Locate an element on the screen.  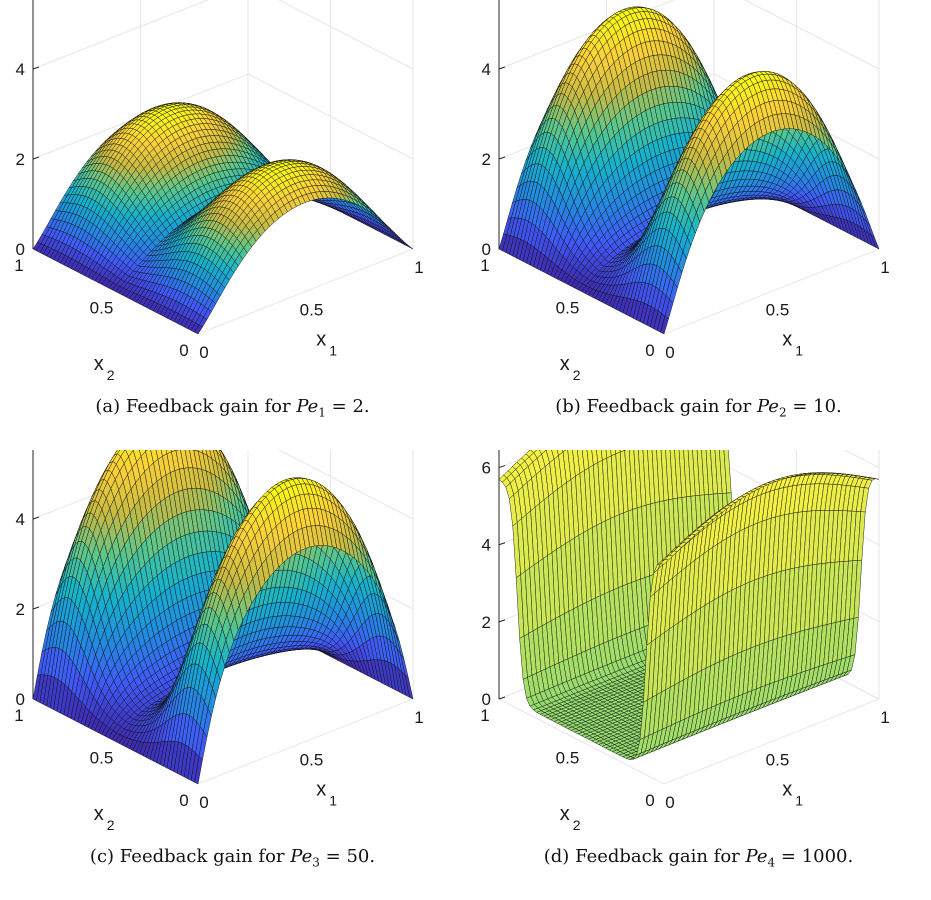
caption-b: (b) Feedback gain for Pe2 = 10. is located at coordinates (698, 408).